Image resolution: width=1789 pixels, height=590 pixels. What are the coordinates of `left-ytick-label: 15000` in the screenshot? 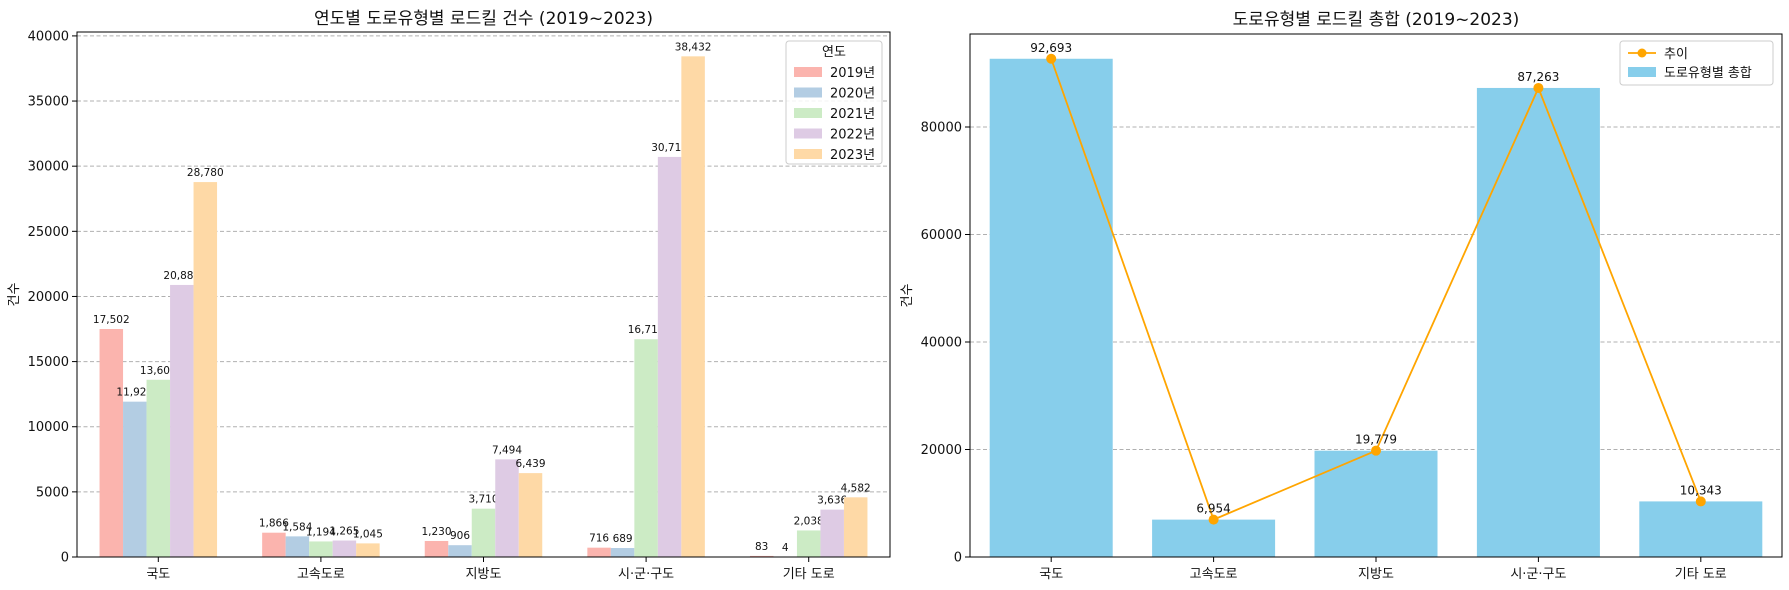 It's located at (48, 362).